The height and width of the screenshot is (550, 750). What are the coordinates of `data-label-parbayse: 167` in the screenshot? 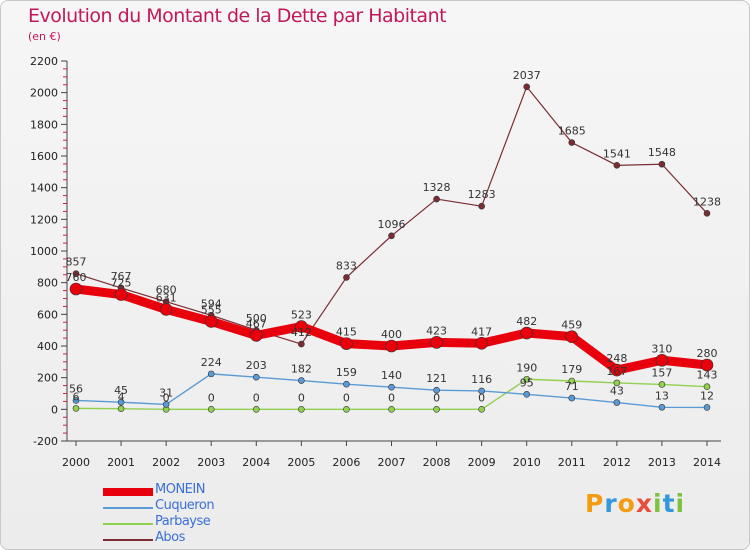 It's located at (616, 371).